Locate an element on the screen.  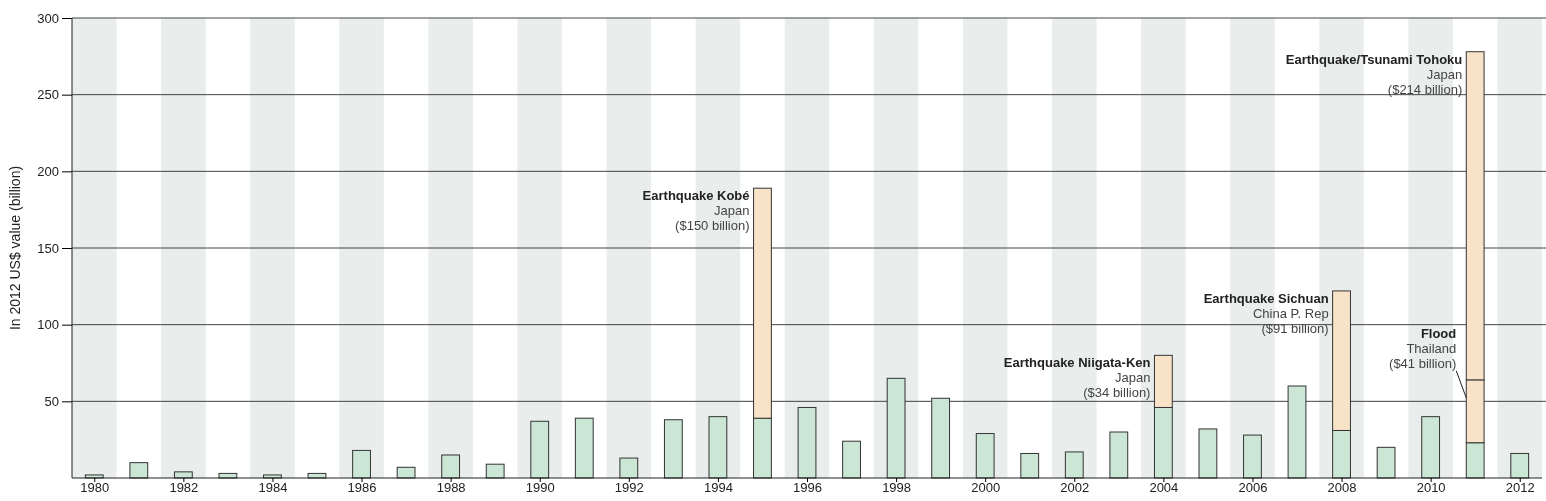
x-tick-label: 1984 is located at coordinates (273, 487).